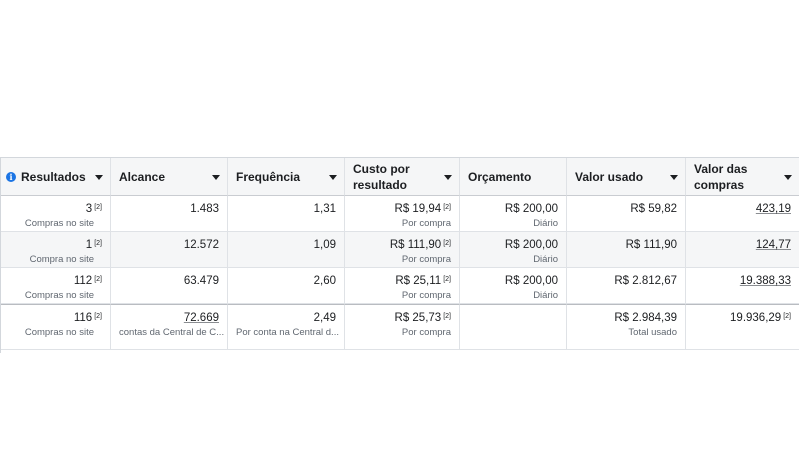  Describe the element at coordinates (11, 176) in the screenshot. I see `info-icon: i` at that location.